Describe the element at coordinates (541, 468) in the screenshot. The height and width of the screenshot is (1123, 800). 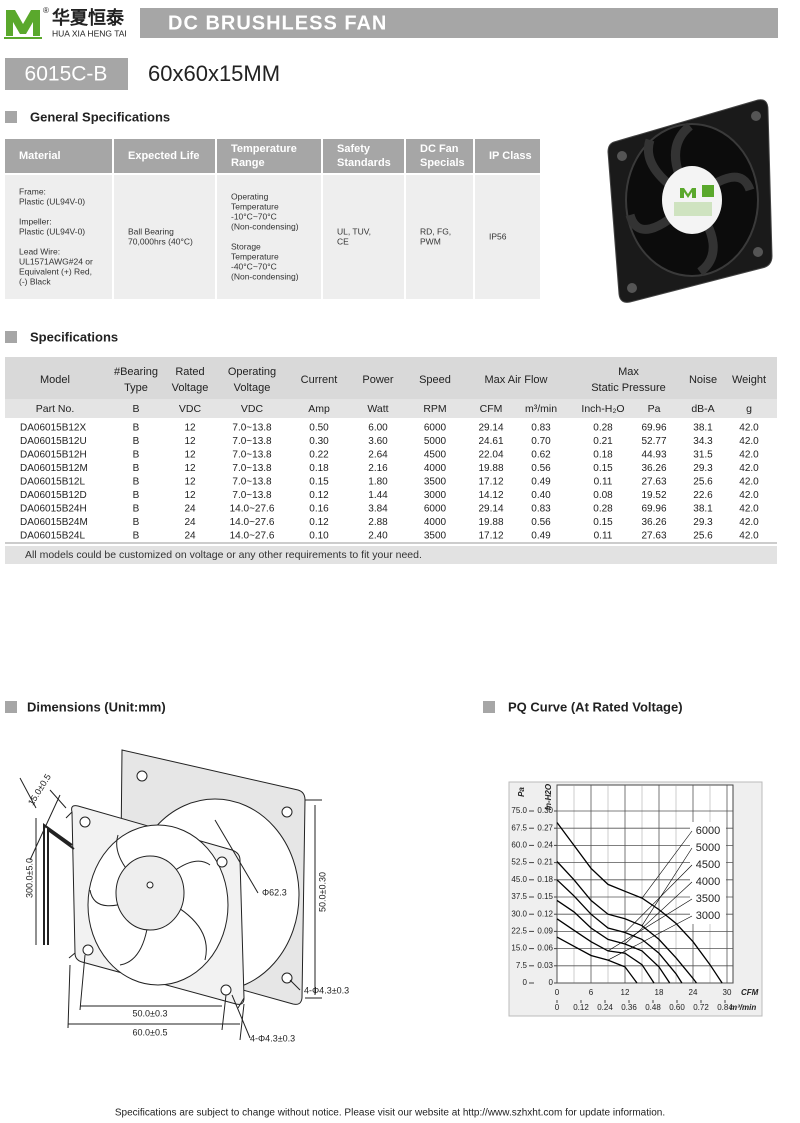
I see `cell: 0.56` at that location.